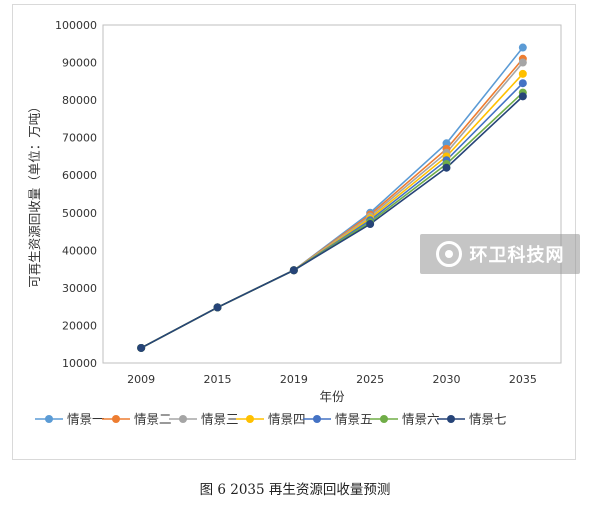  I want to click on legend-label: 情景五, so click(354, 419).